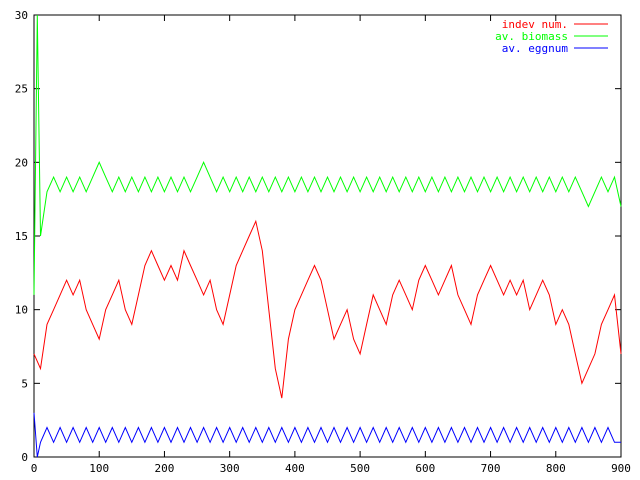  I want to click on x-tick-label: 800, so click(556, 468).